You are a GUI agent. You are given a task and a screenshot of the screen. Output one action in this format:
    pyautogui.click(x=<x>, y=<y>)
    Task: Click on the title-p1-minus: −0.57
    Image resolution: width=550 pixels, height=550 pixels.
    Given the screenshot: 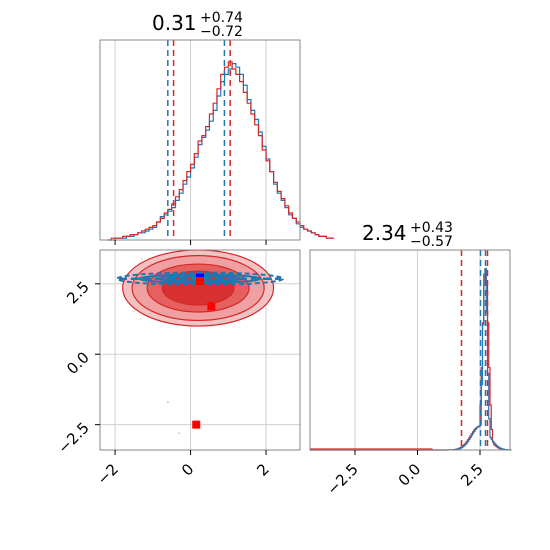 What is the action you would take?
    pyautogui.click(x=431, y=242)
    